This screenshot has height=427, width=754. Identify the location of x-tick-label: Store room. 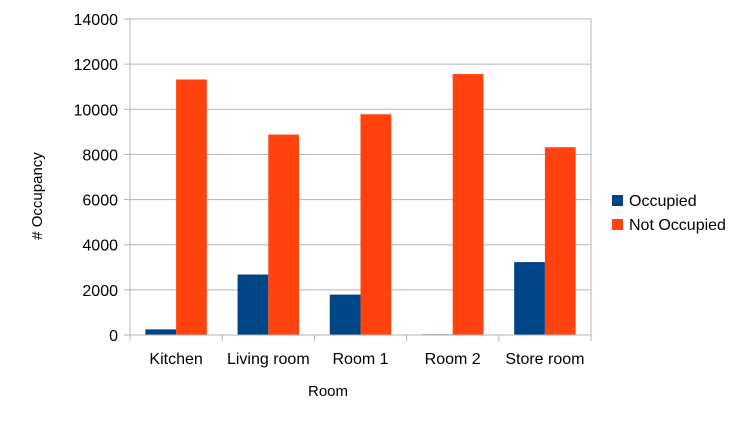
(544, 359).